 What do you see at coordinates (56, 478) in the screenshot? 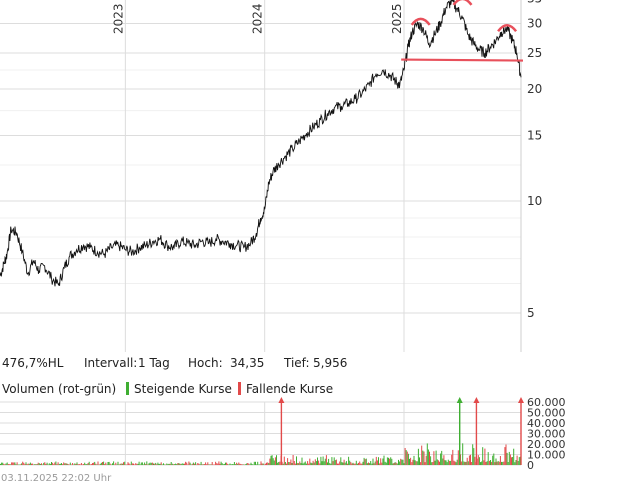
I see `footer-timestamp: 03.11.2025 22:02 Uhr` at bounding box center [56, 478].